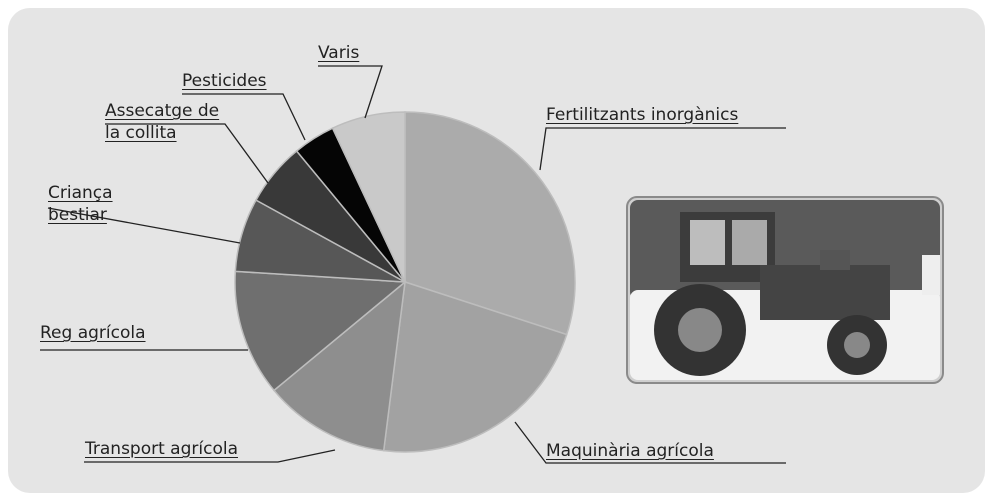  What do you see at coordinates (80, 204) in the screenshot?
I see `slice-label: Criança bestiar` at bounding box center [80, 204].